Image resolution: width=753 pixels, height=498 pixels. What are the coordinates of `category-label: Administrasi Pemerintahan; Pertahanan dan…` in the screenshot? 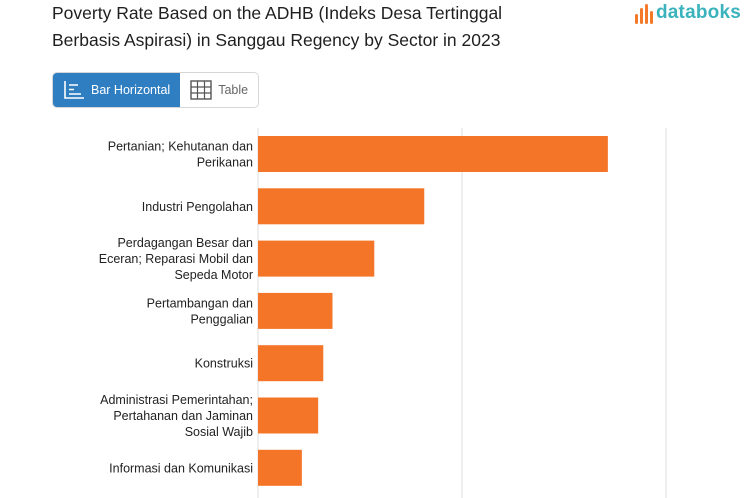 It's located at (176, 416).